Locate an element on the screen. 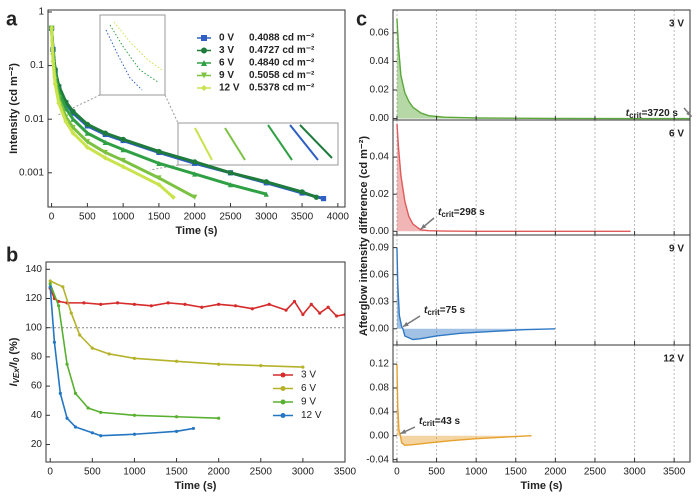 This screenshot has height=498, width=700. legend-label: 3 V is located at coordinates (308, 375).